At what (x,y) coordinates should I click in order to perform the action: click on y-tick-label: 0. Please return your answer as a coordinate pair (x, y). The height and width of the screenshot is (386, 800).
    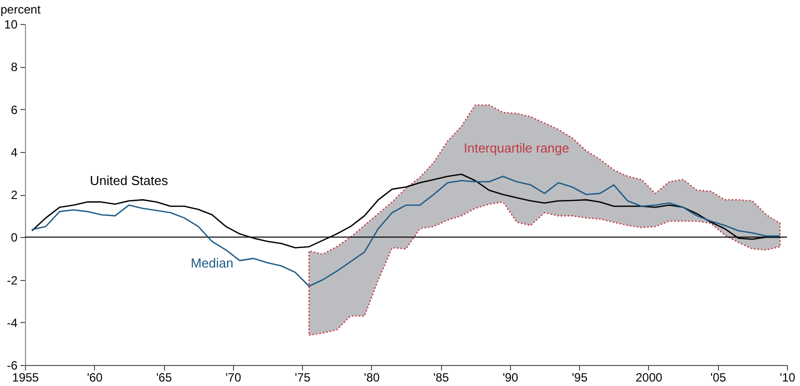
    Looking at the image, I should click on (14, 237).